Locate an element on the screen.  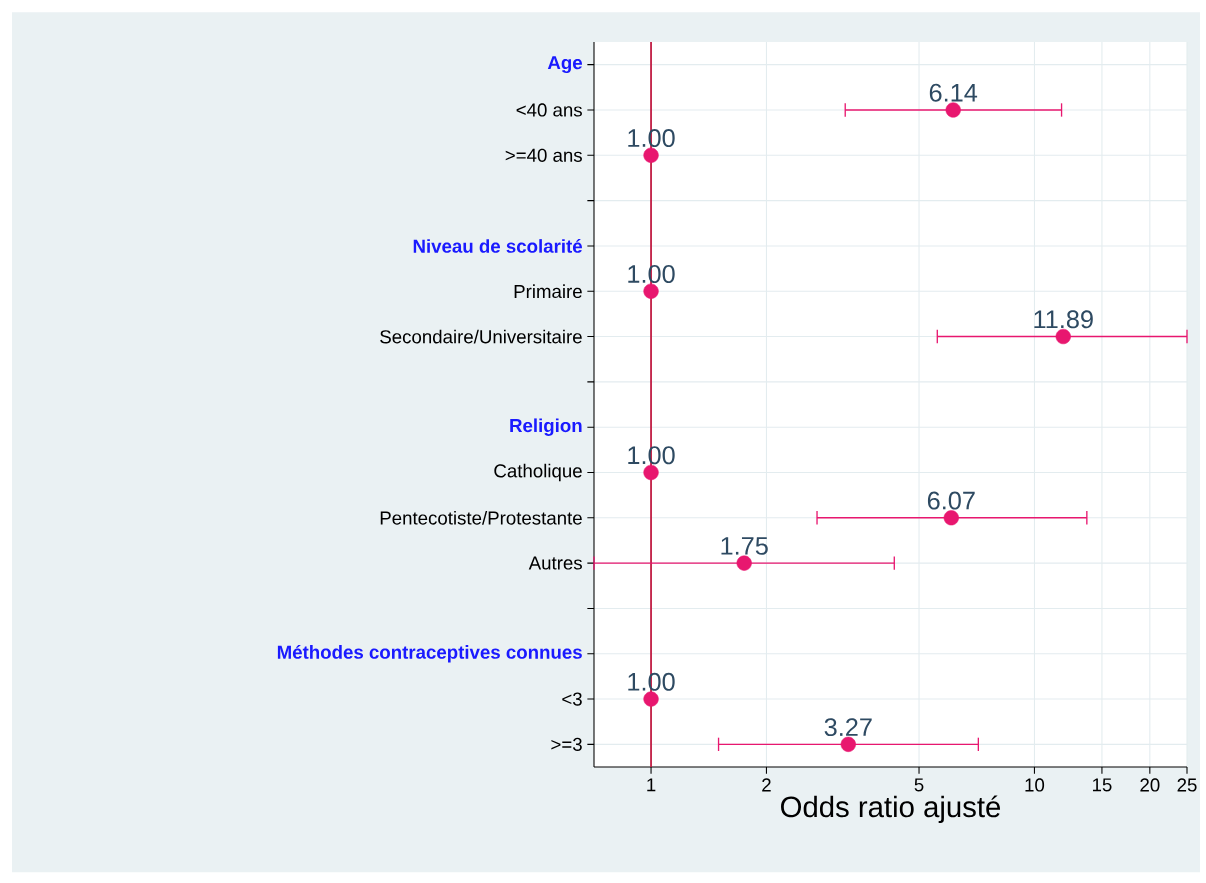
y-tick-label: >=3 is located at coordinates (566, 744).